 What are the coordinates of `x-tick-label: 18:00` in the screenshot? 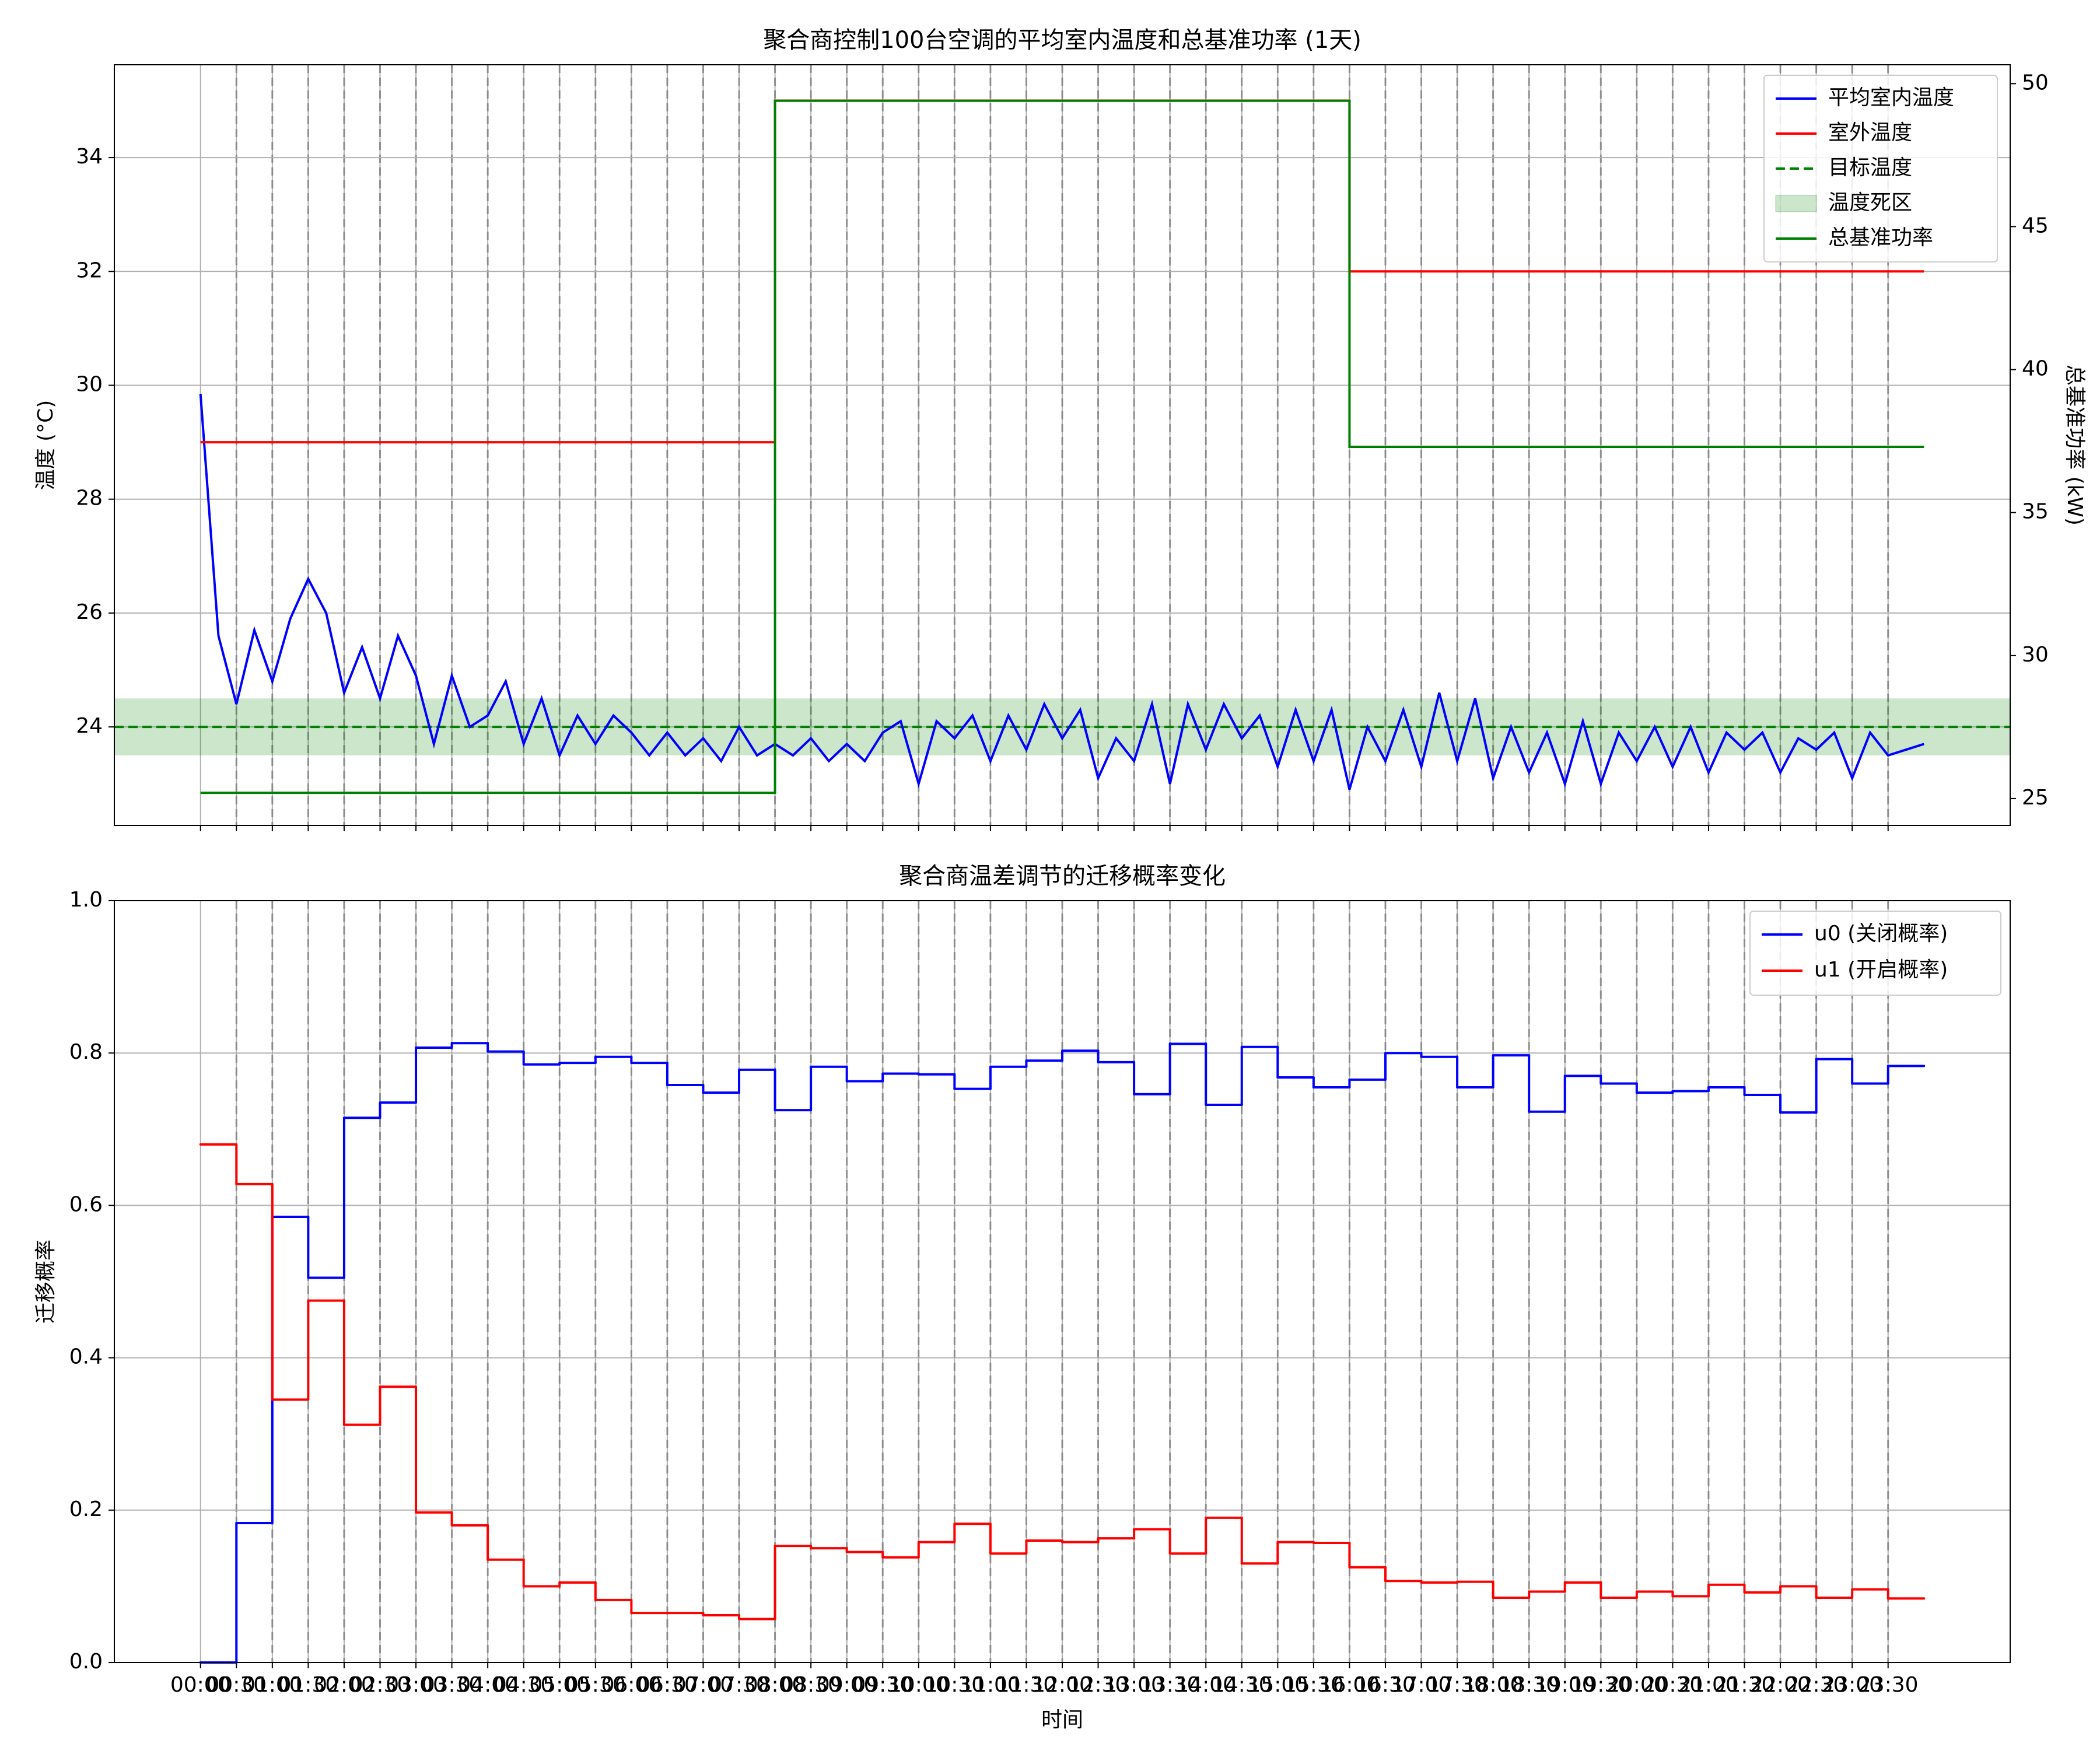 It's located at (1493, 1685).